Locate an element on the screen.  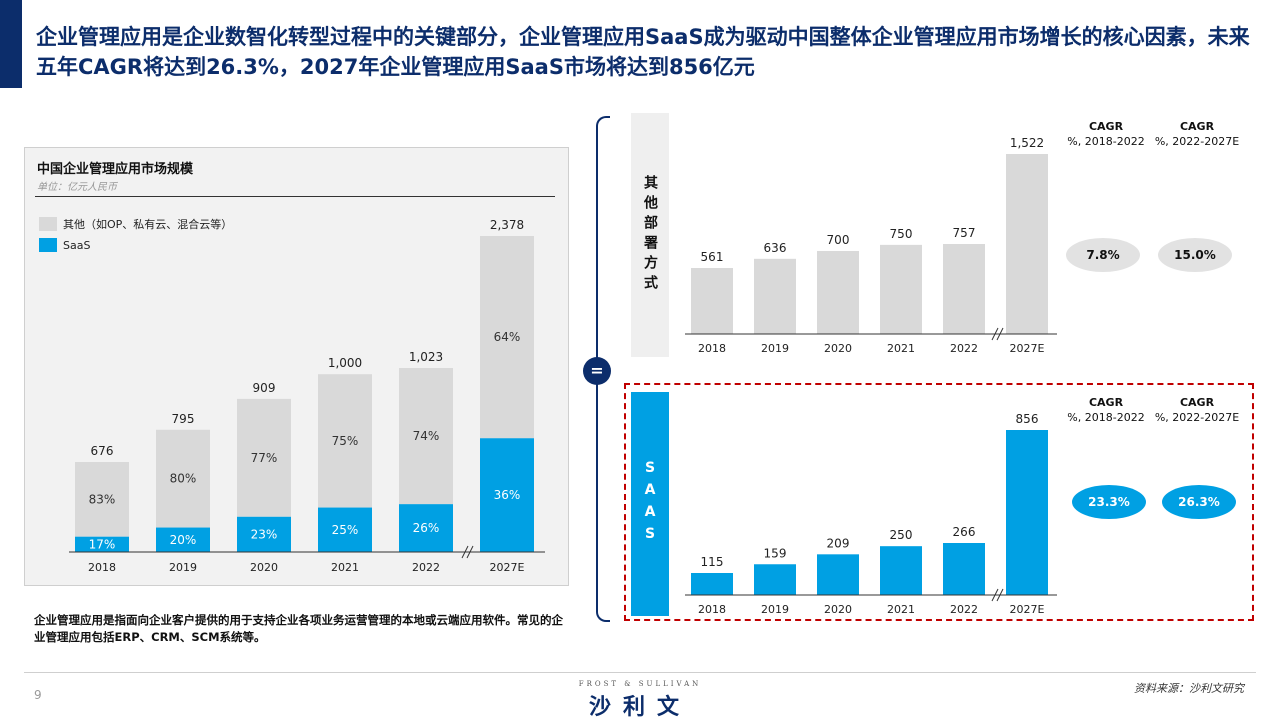
value-label-saas-2027E: 856 is located at coordinates (1027, 419).